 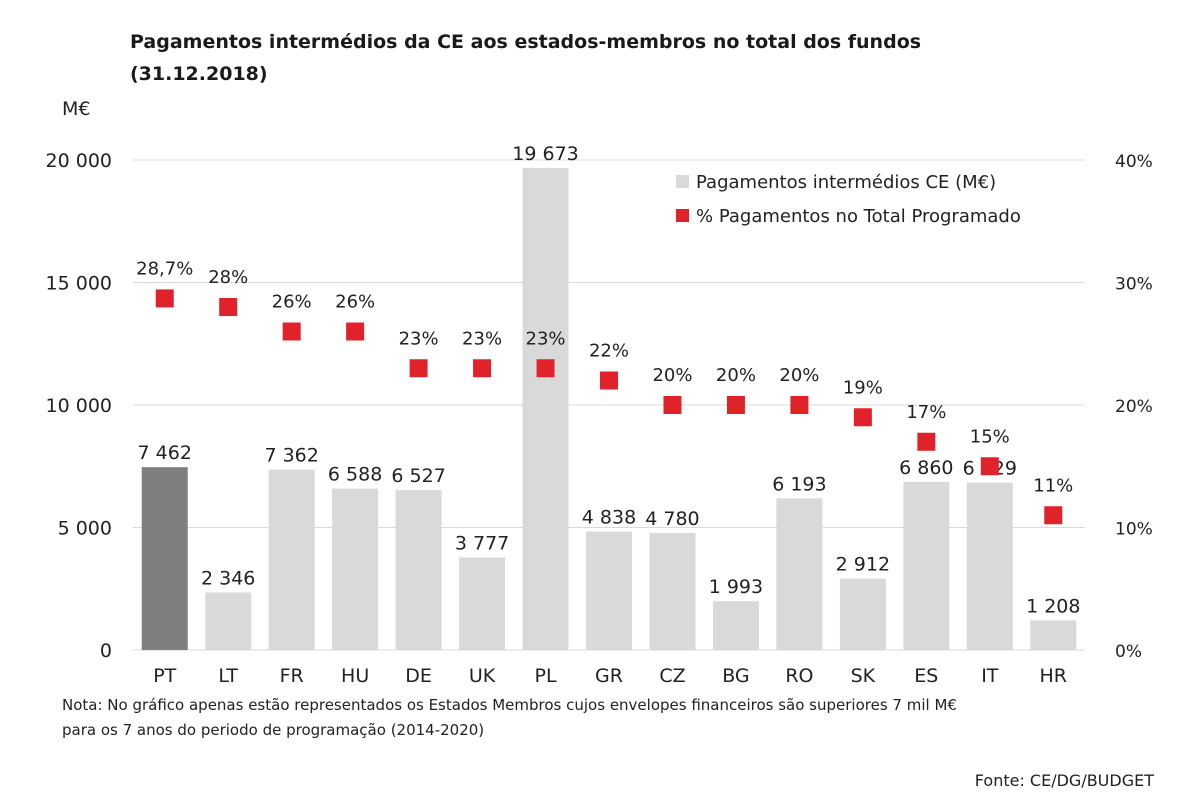 What do you see at coordinates (199, 74) in the screenshot?
I see `chart-subtitle: (31.12.2018)` at bounding box center [199, 74].